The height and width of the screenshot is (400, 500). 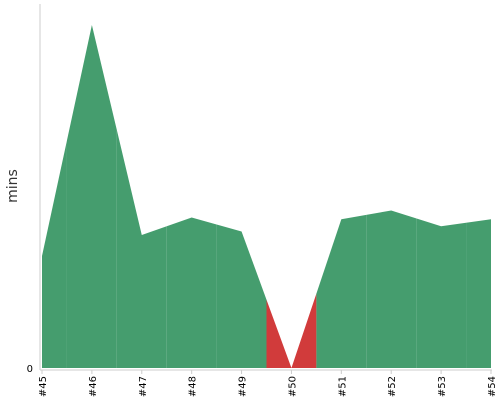 What do you see at coordinates (43, 386) in the screenshot?
I see `x-tick-label: #45` at bounding box center [43, 386].